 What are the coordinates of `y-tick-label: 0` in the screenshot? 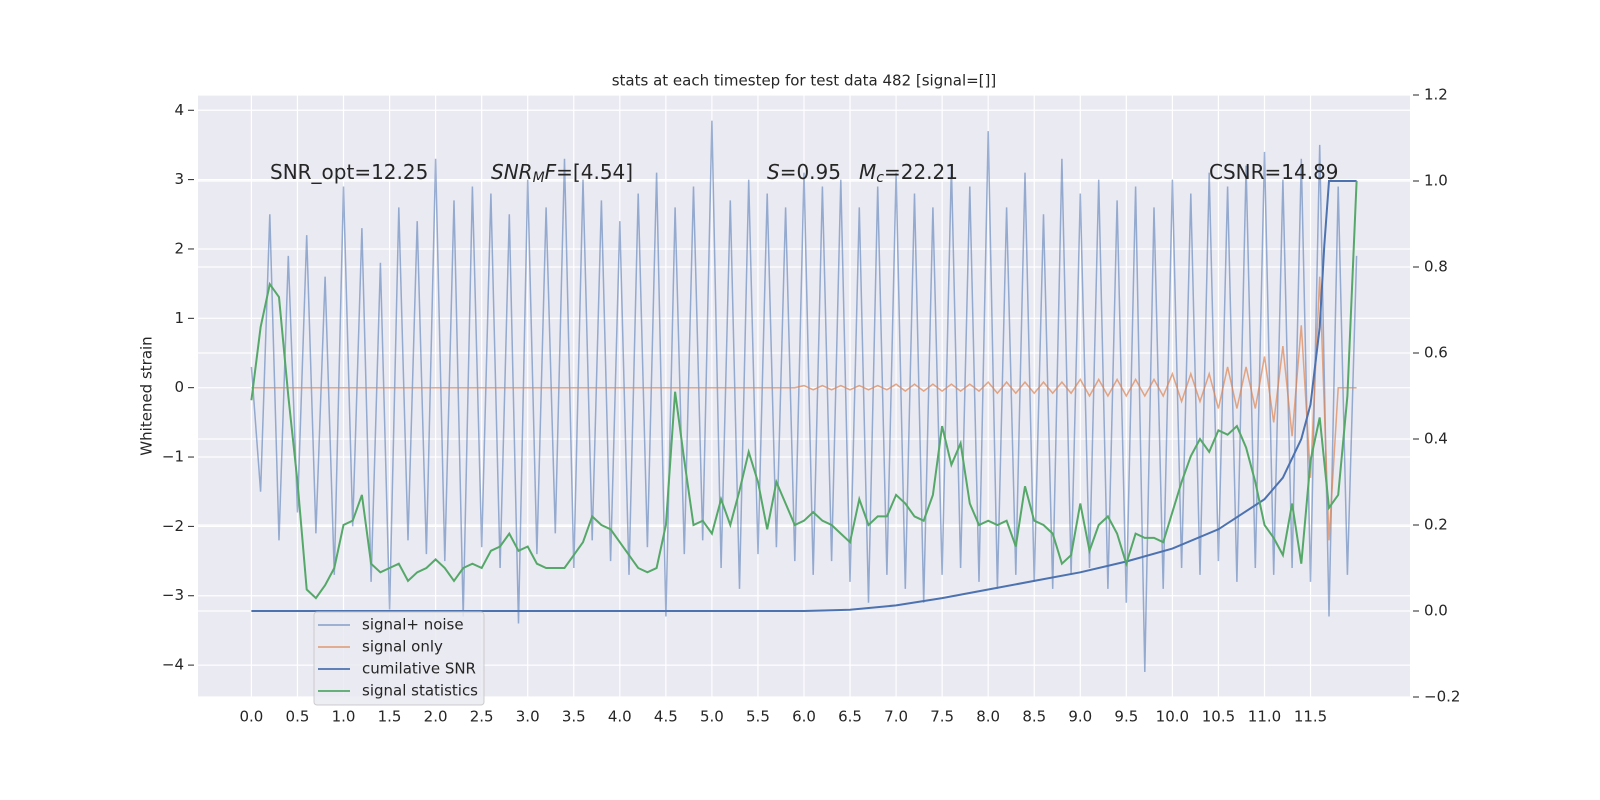 It's located at (179, 387).